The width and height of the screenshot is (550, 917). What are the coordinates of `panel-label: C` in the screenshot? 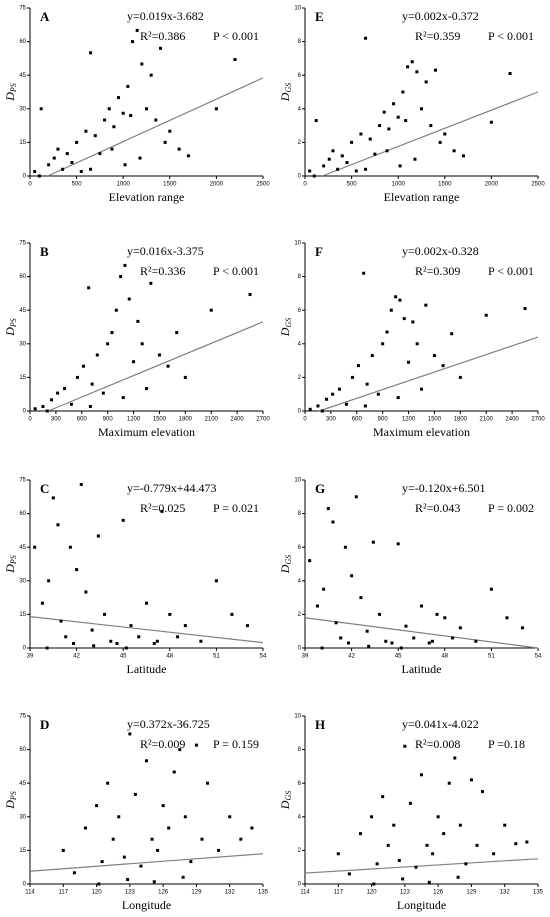 It's located at (44, 488).